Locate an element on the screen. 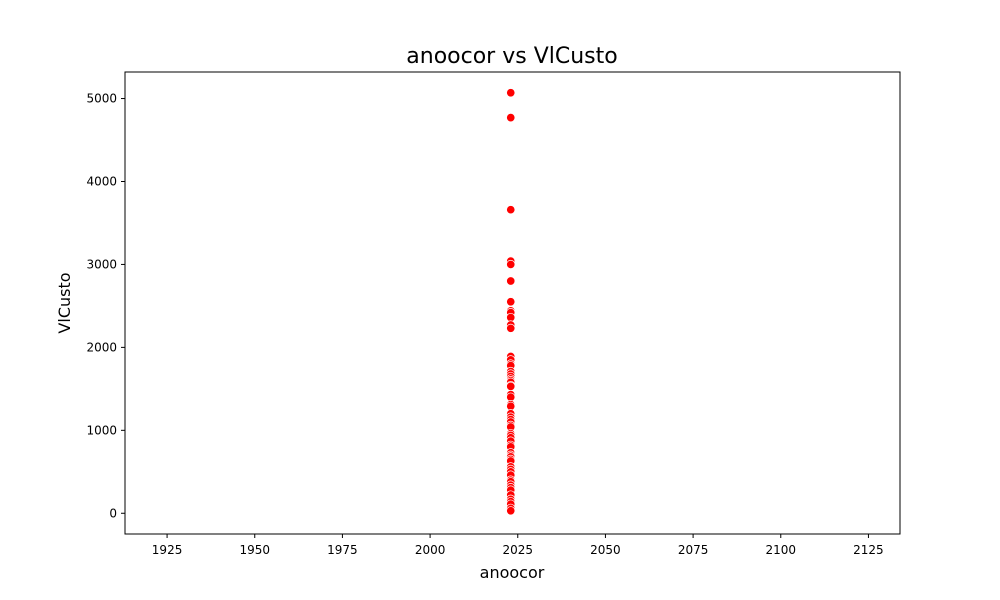 This screenshot has width=1000, height=600. chart-title: anoocor vs VlCusto is located at coordinates (511, 56).